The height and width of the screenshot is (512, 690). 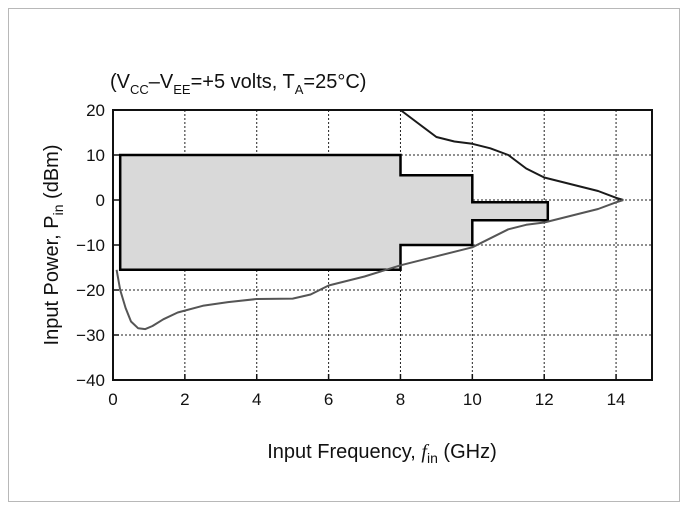 I want to click on operating-region-group, so click(x=334, y=212).